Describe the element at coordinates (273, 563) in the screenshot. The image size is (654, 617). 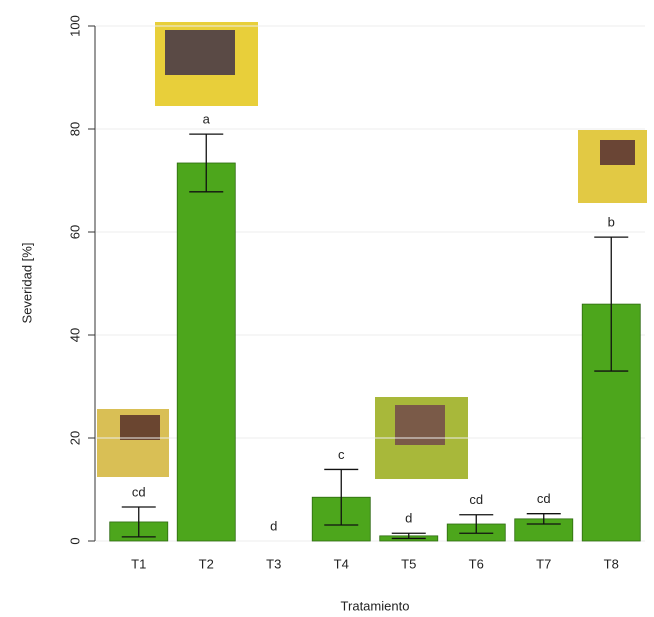
I see `x-tick-label: T3` at that location.